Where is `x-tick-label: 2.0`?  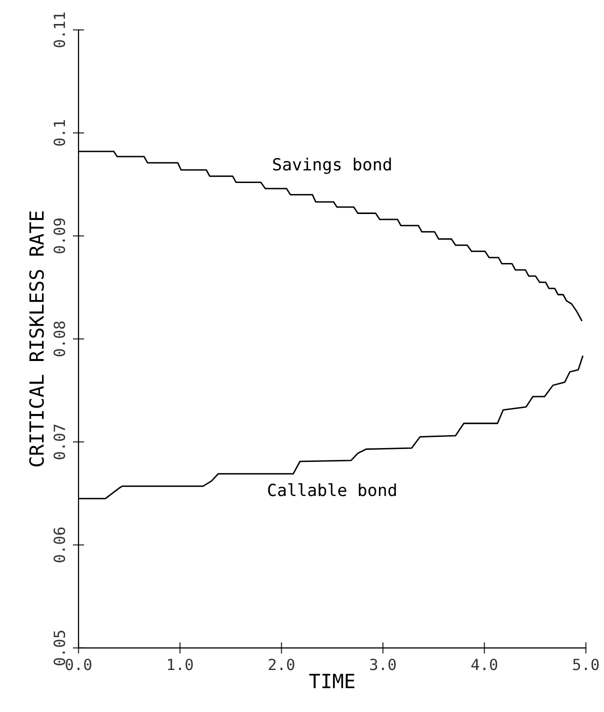 x-tick-label: 2.0 is located at coordinates (281, 664).